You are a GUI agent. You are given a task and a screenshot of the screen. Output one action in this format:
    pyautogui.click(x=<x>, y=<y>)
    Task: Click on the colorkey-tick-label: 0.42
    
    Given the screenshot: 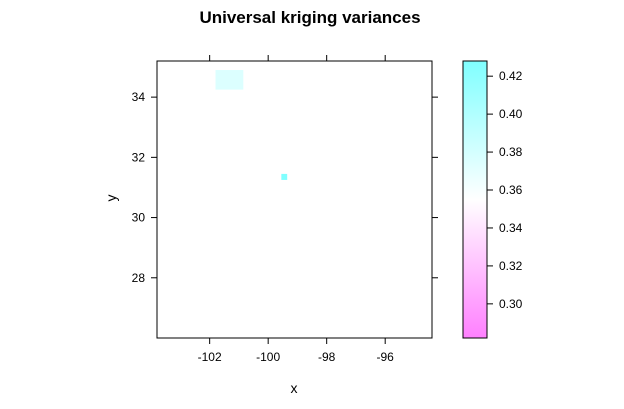 What is the action you would take?
    pyautogui.click(x=511, y=76)
    